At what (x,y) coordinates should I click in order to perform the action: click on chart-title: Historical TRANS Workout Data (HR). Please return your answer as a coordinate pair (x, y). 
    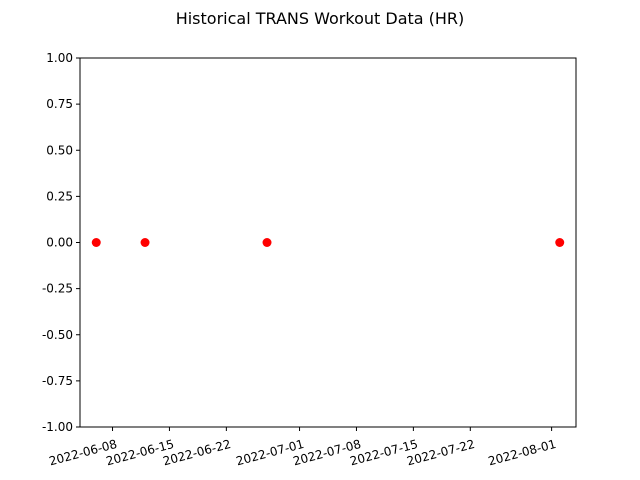
    Looking at the image, I should click on (320, 18).